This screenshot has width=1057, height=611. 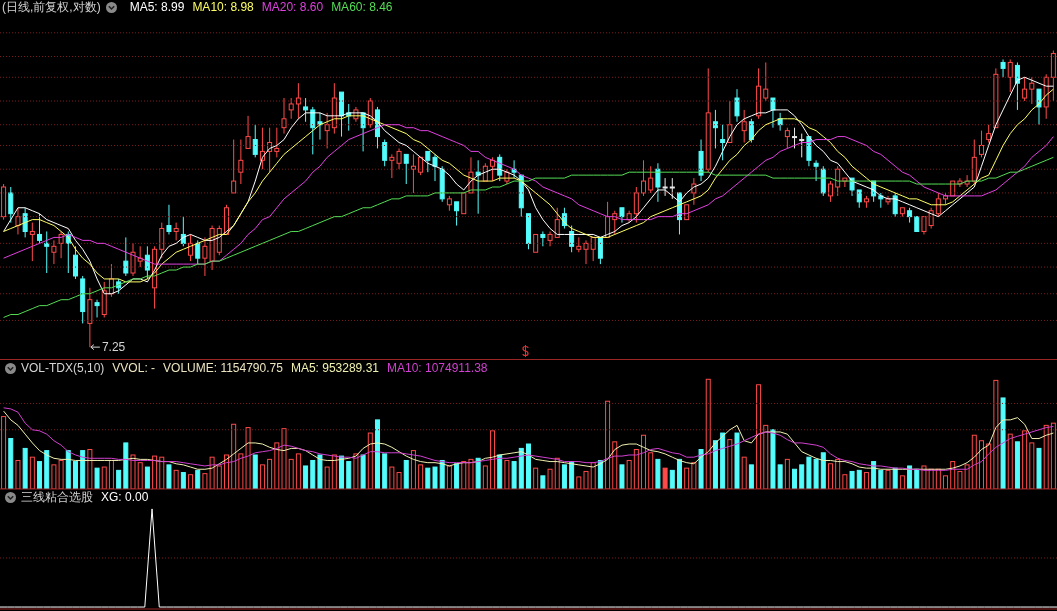 I want to click on chart-title: 三线粘合选股, so click(x=57, y=497).